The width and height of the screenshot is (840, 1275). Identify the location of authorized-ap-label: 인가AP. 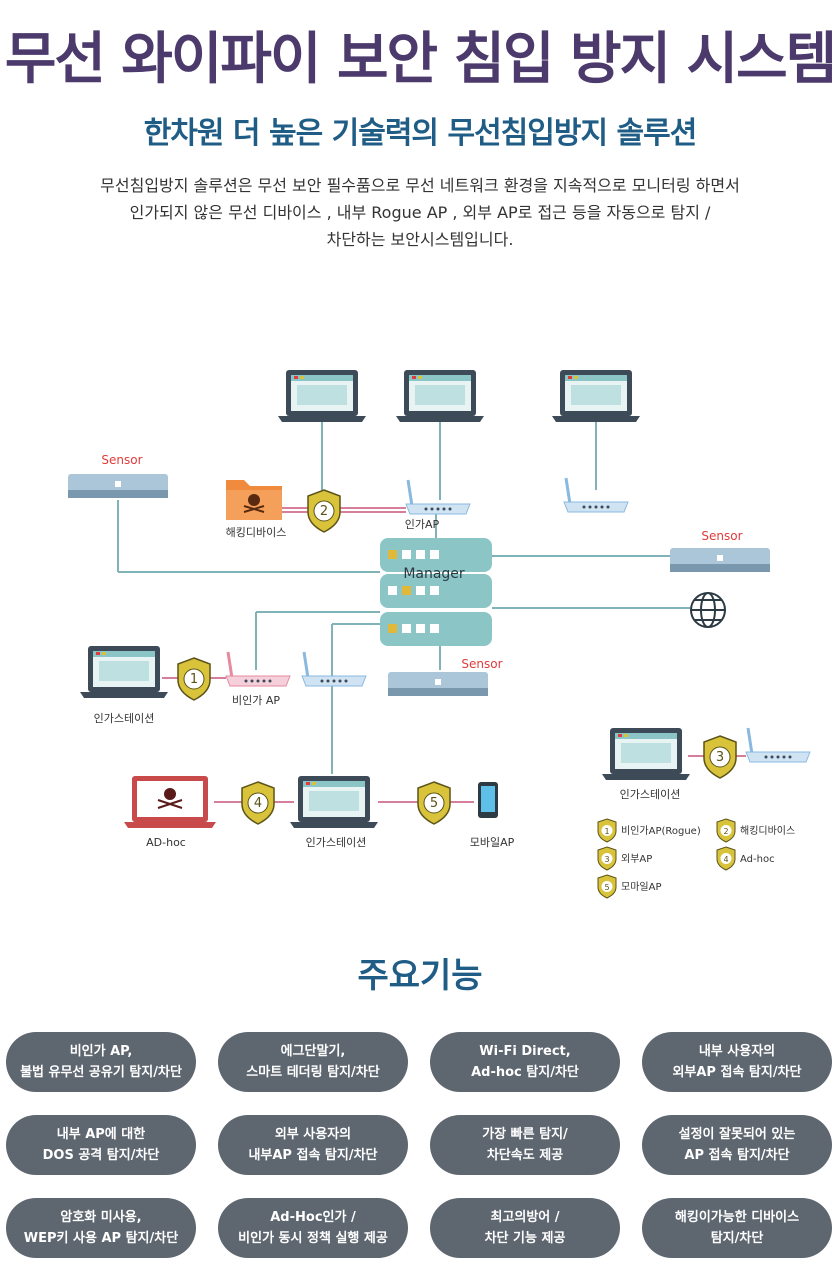
(422, 524).